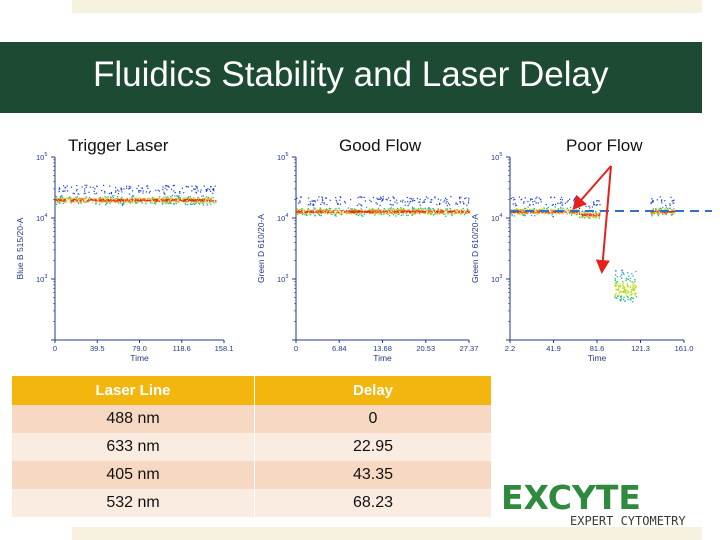  Describe the element at coordinates (387, 533) in the screenshot. I see `bottom-decor-bar` at that location.